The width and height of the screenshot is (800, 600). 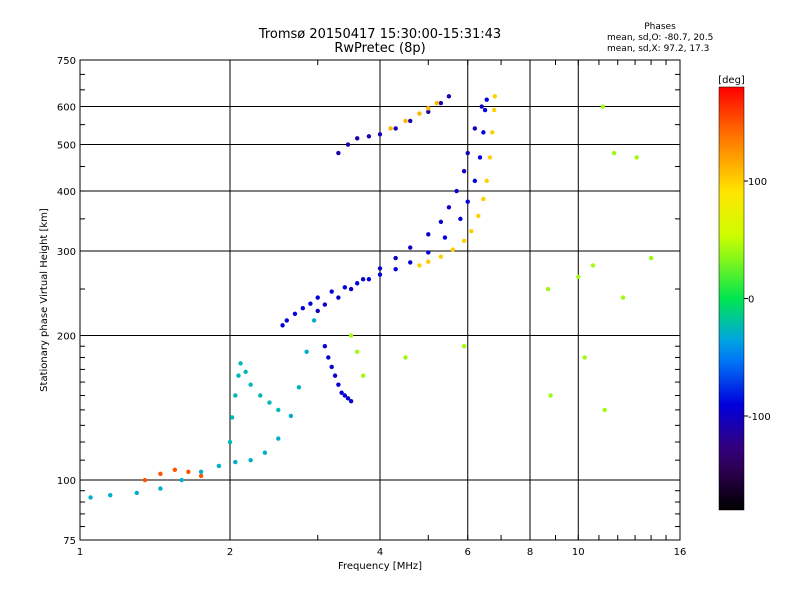 I want to click on x-tick-label: 6, so click(x=468, y=552).